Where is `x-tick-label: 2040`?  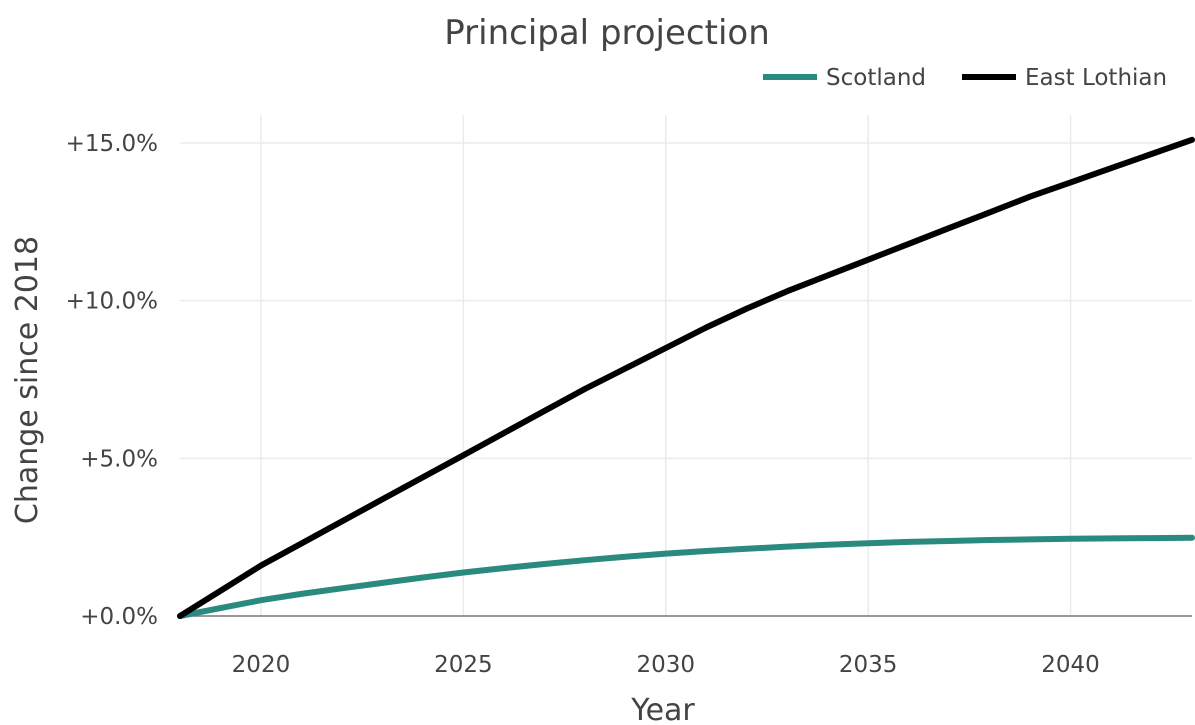
x-tick-label: 2040 is located at coordinates (1070, 665).